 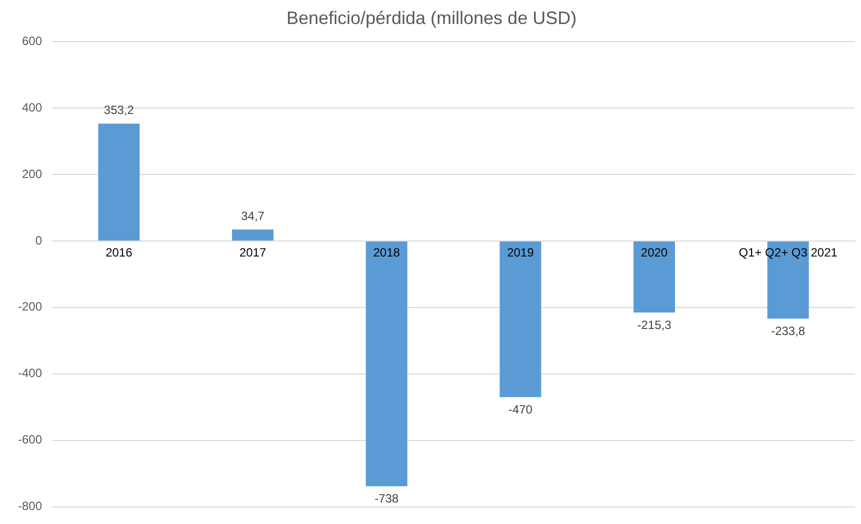 What do you see at coordinates (30, 506) in the screenshot?
I see `y-tick-label: -800` at bounding box center [30, 506].